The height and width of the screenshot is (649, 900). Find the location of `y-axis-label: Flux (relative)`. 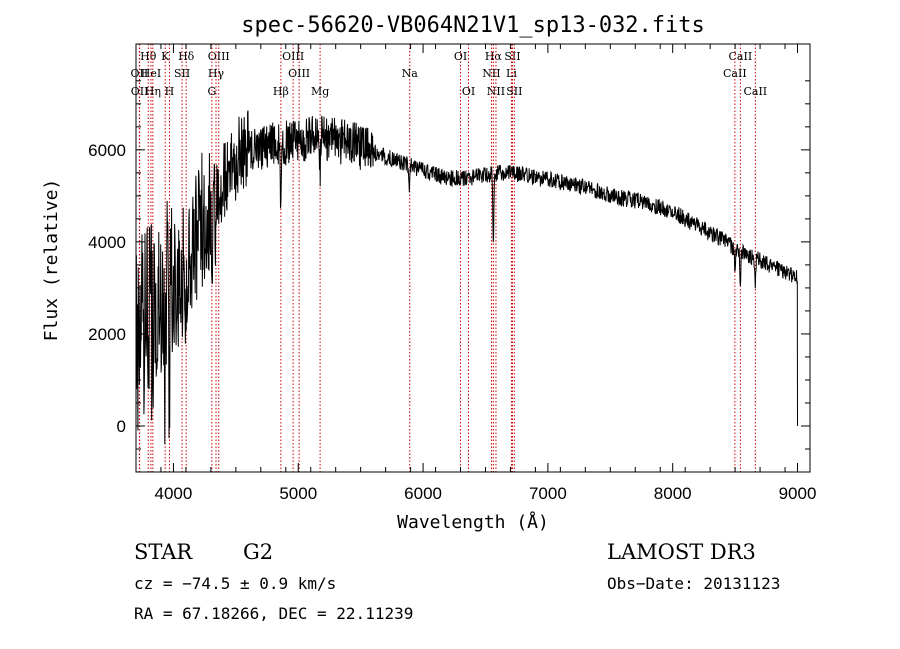

y-axis-label: Flux (relative) is located at coordinates (51, 260).